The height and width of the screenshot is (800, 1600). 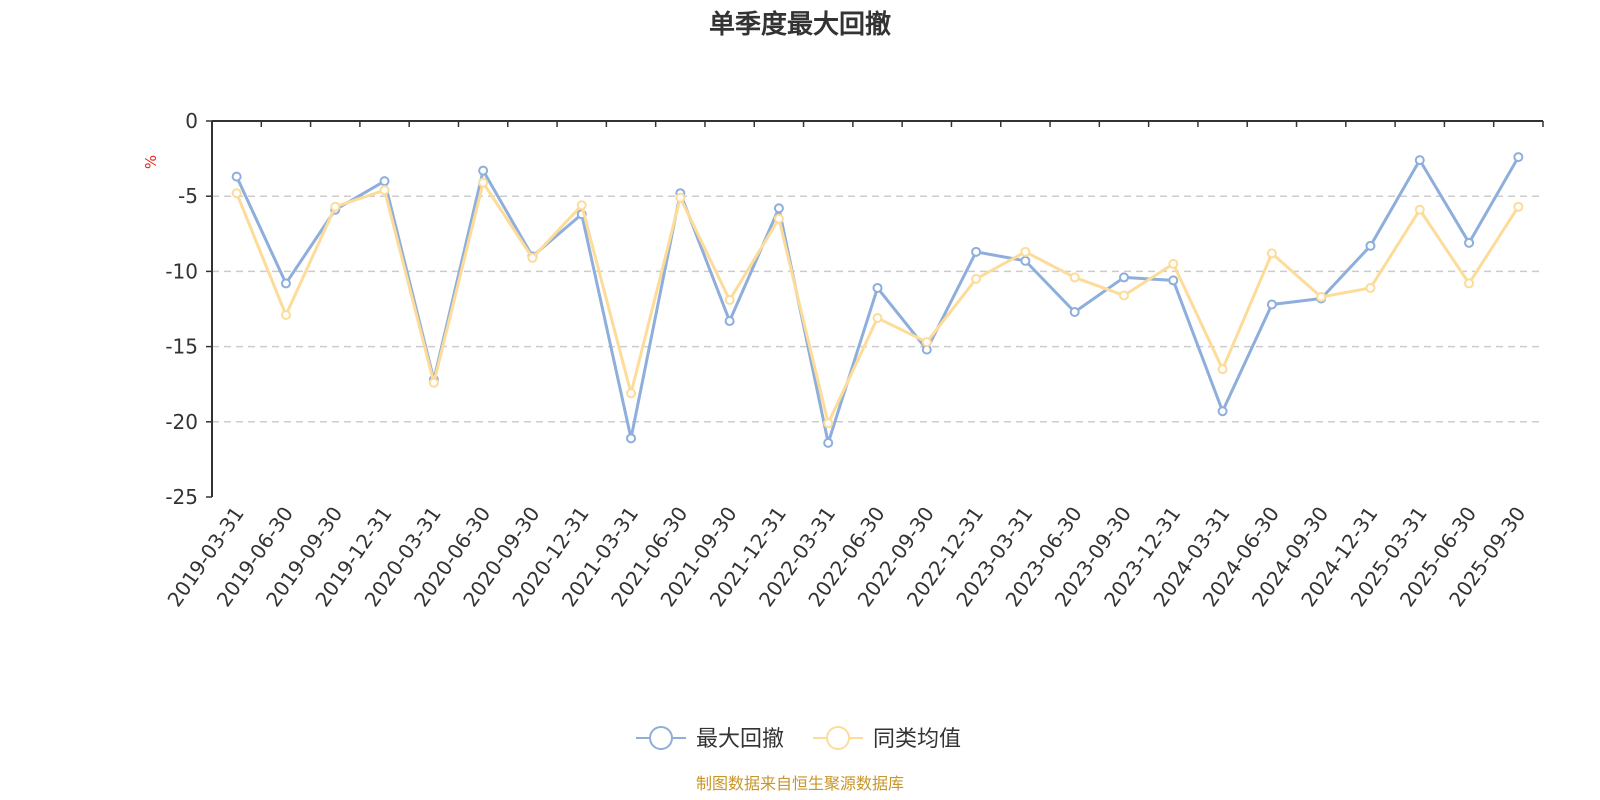 I want to click on chart-title: 单季度最大回撤, so click(x=800, y=24).